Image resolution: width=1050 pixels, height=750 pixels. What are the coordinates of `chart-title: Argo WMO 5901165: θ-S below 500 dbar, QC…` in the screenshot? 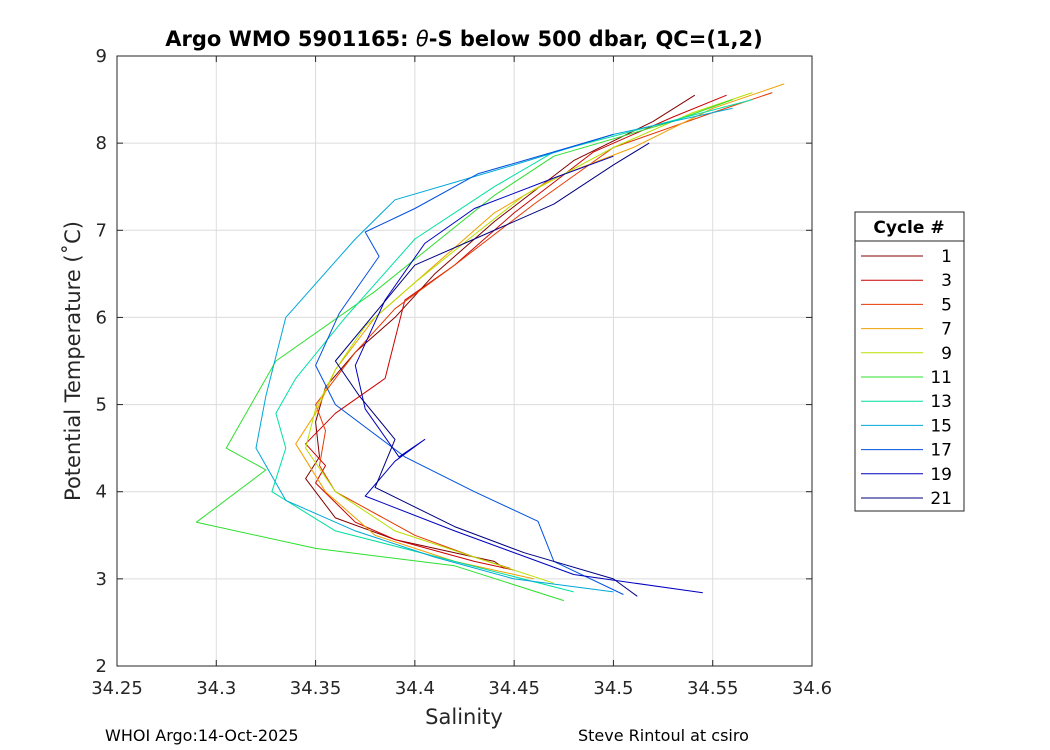 It's located at (463, 39).